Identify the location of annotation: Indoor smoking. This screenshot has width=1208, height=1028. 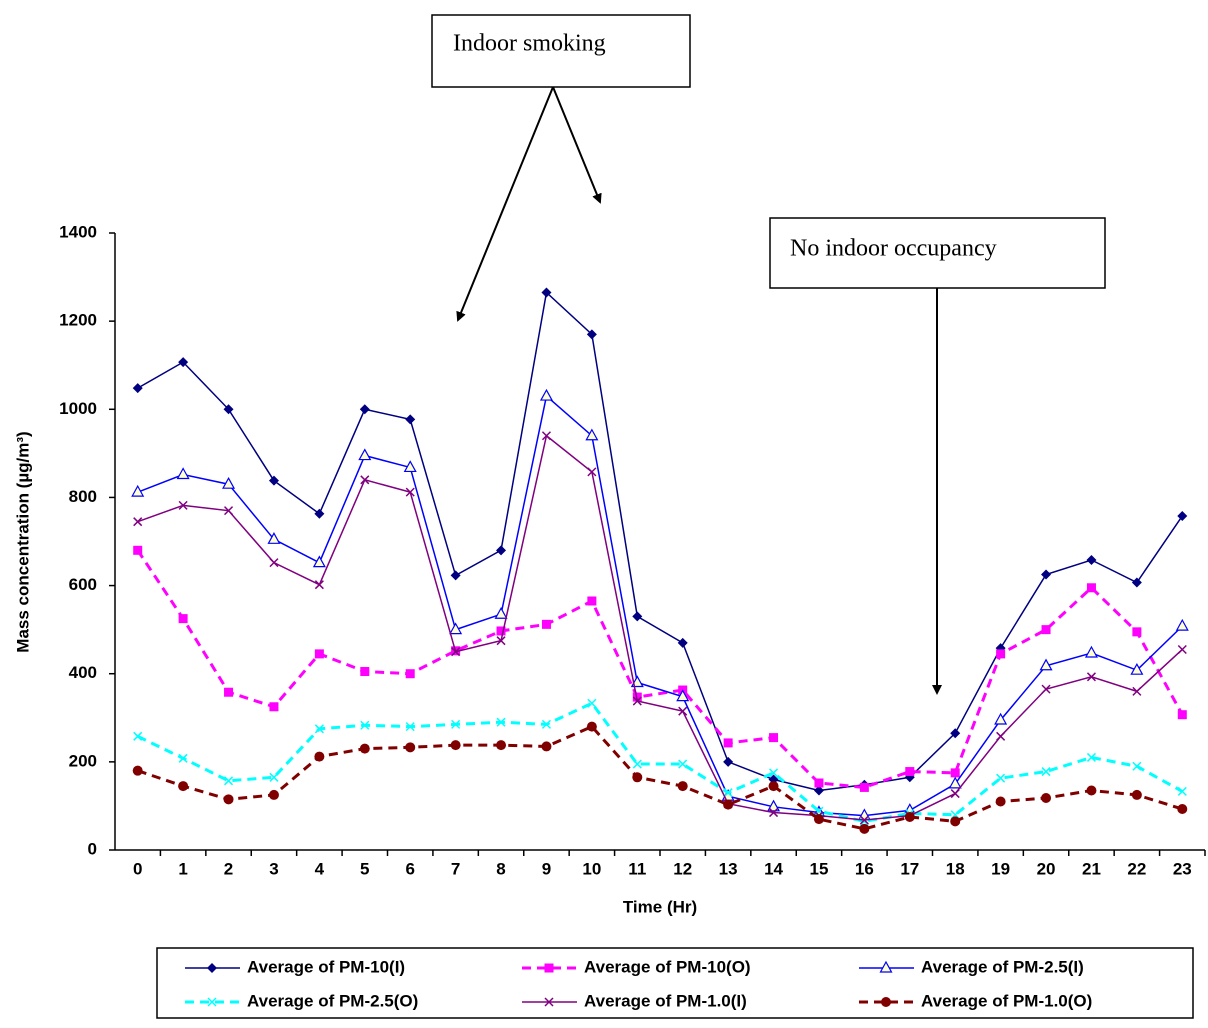
(529, 44).